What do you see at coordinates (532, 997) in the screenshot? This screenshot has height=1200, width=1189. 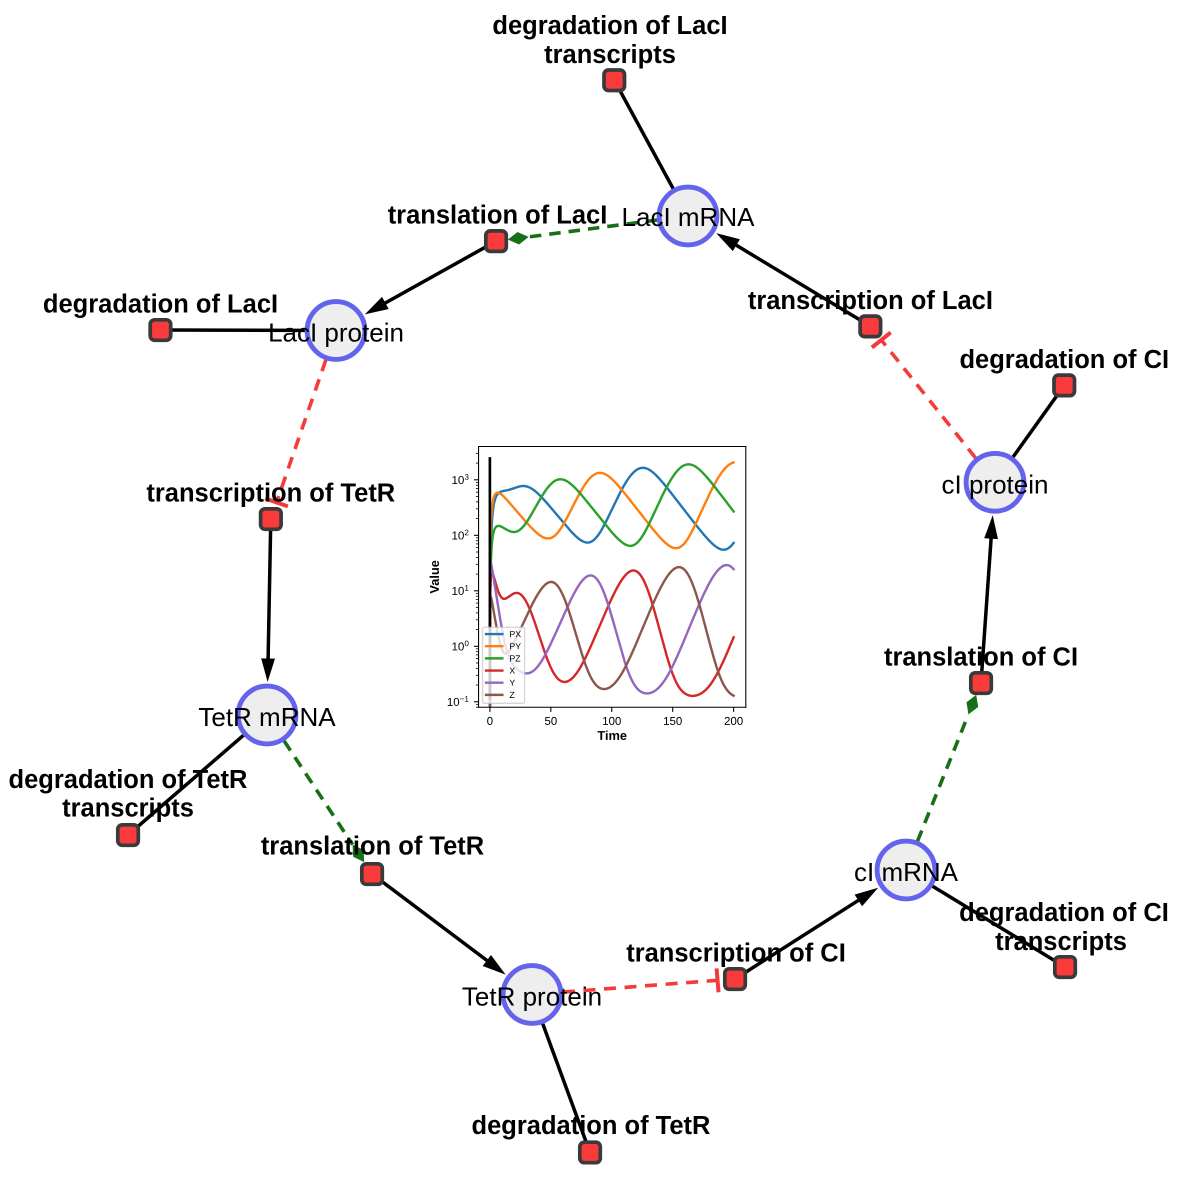 I see `svg-text: TetR protein` at bounding box center [532, 997].